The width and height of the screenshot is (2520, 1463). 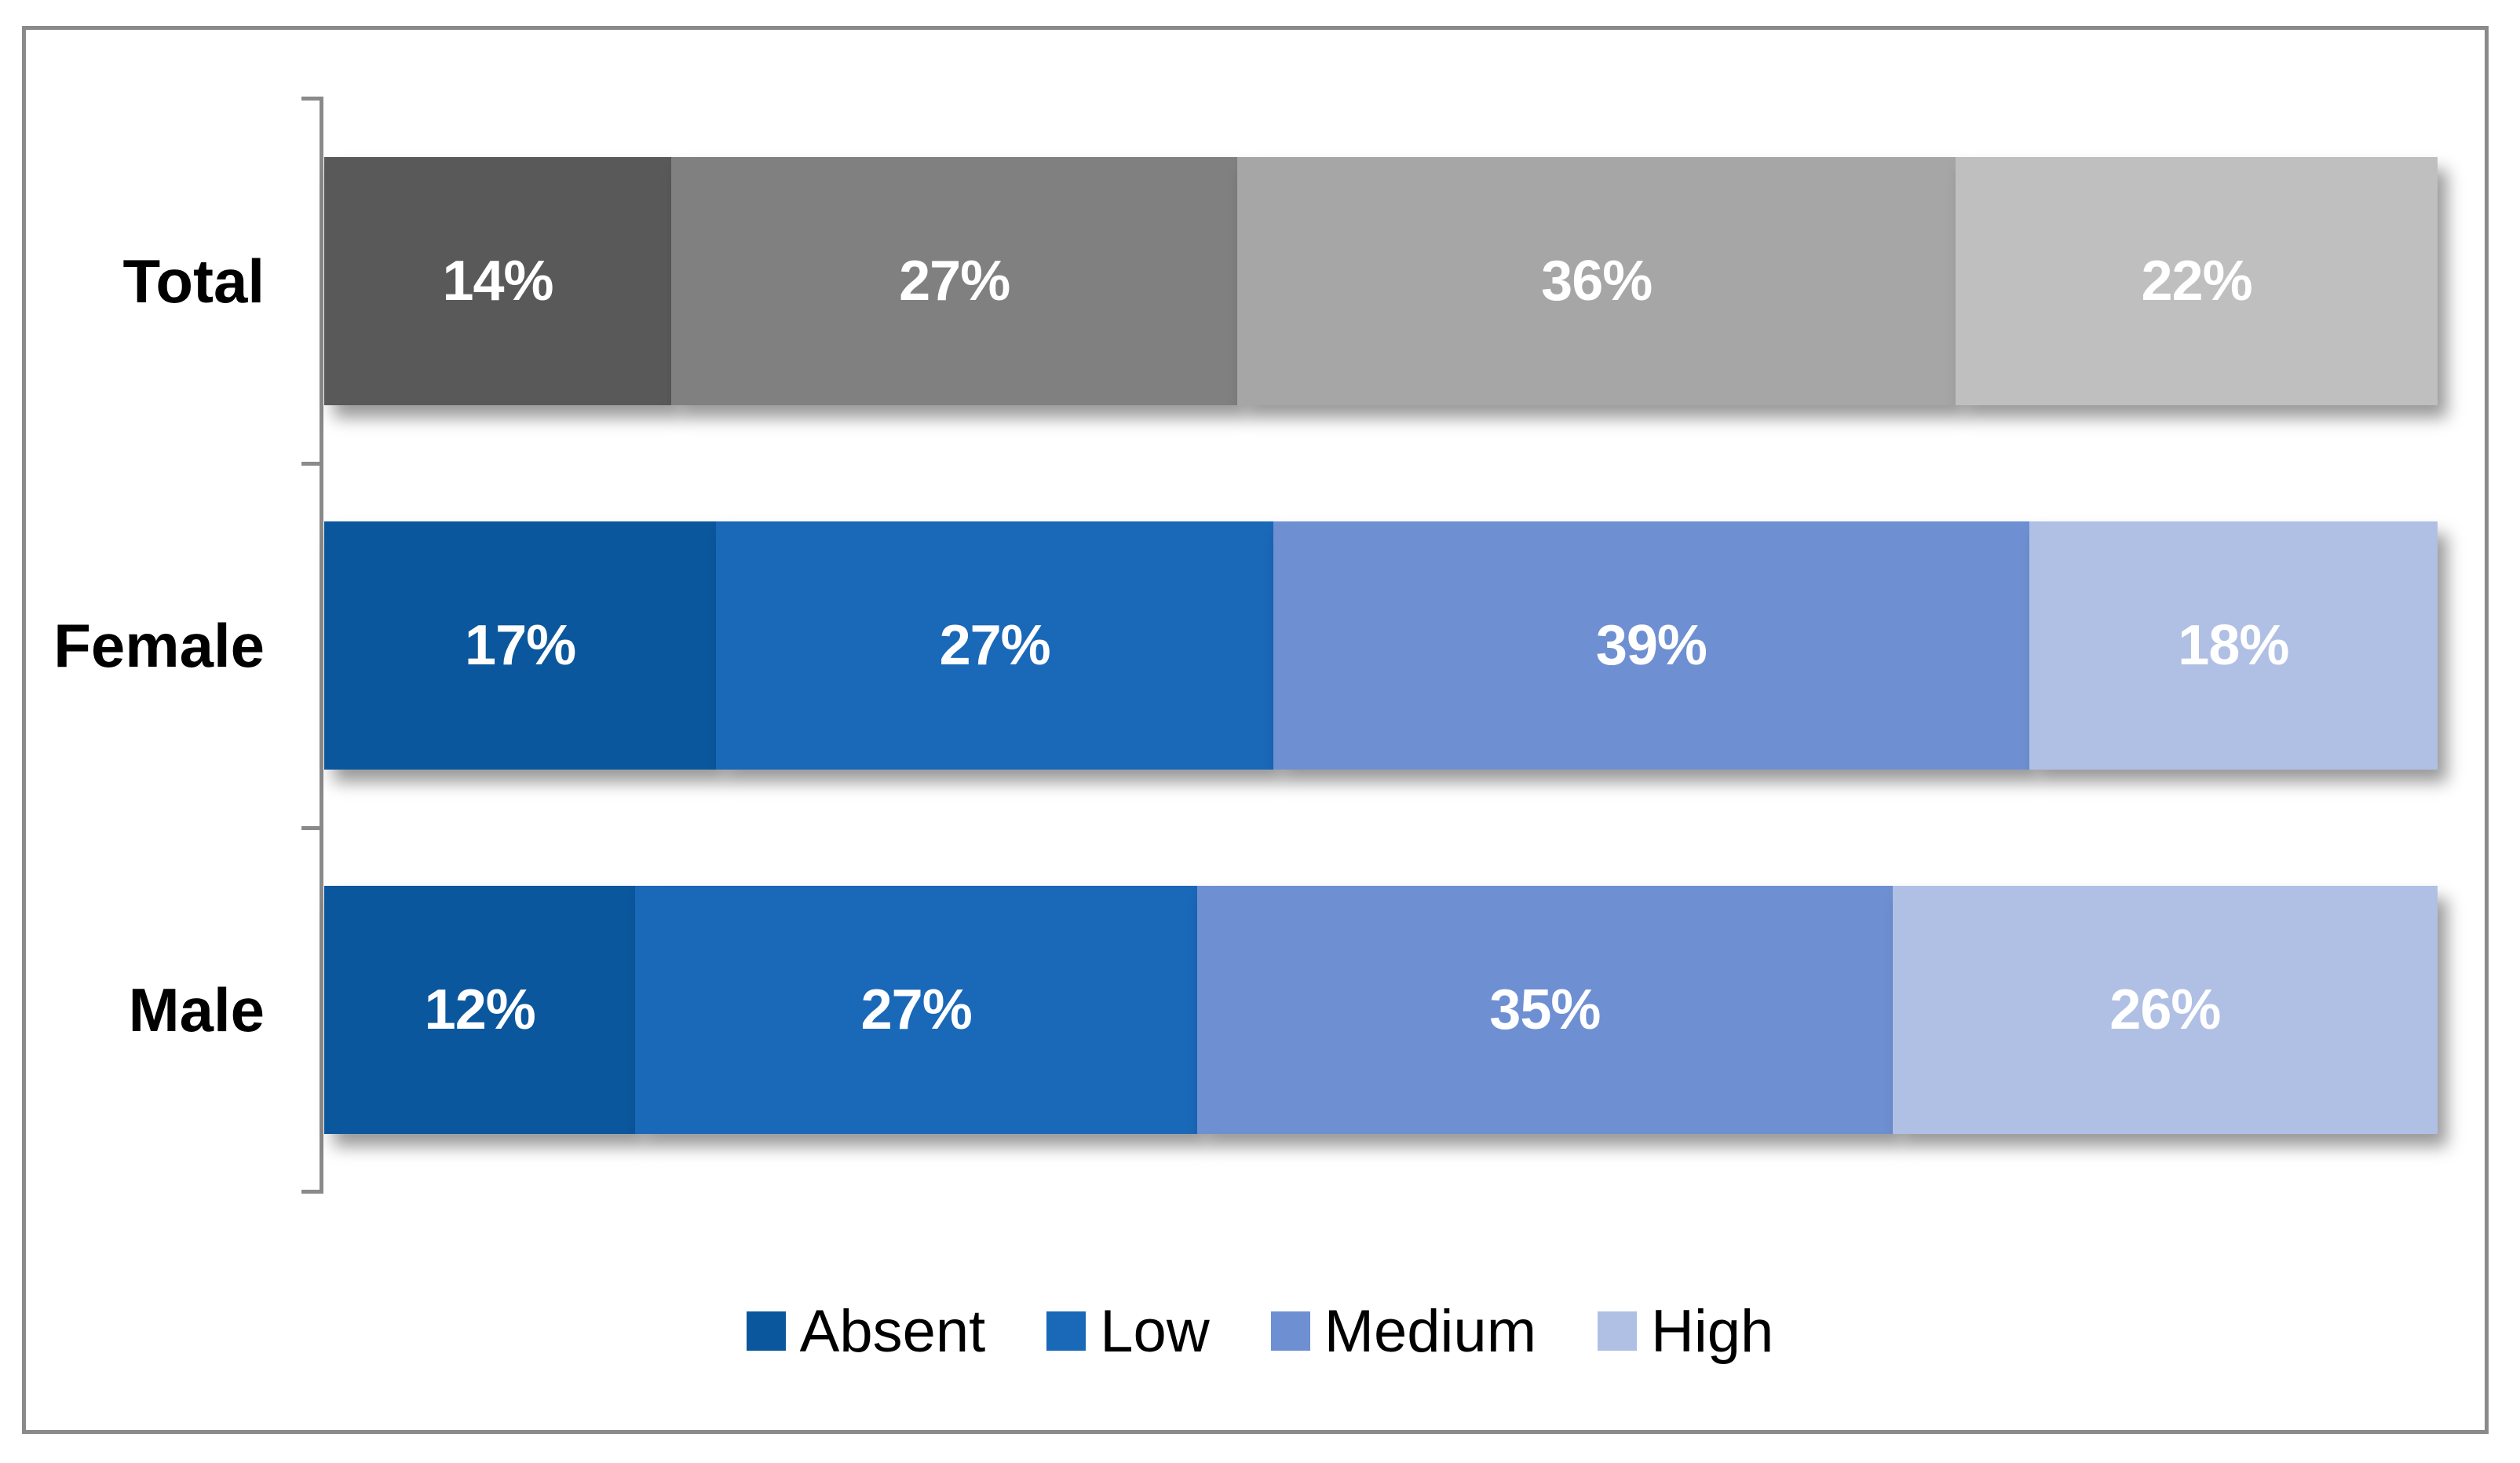 I want to click on segment-value-label: 18%, so click(x=2233, y=645).